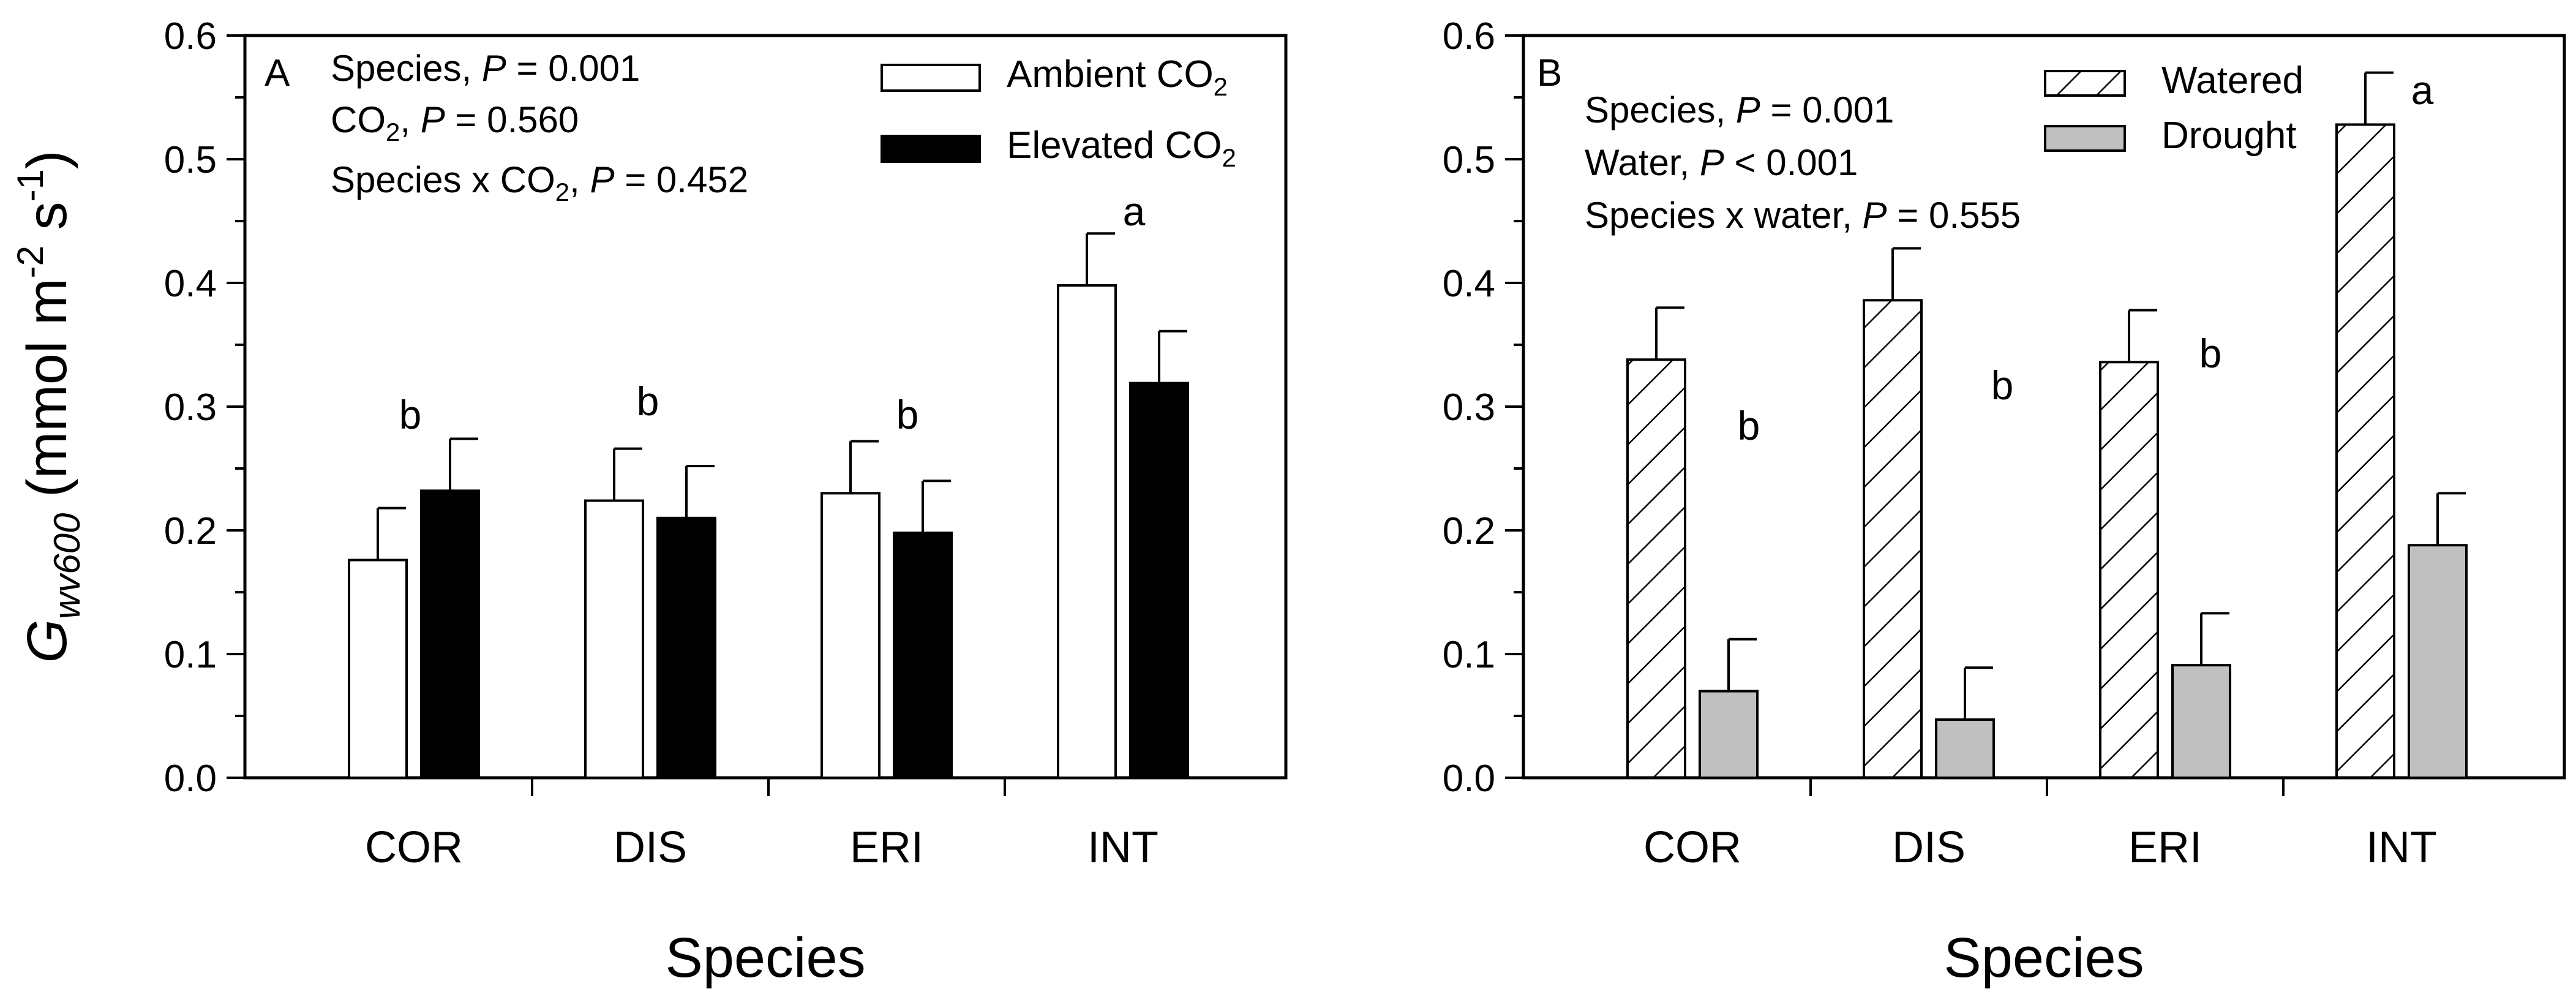 The width and height of the screenshot is (2576, 997). I want to click on legend-label: Watered, so click(2232, 80).